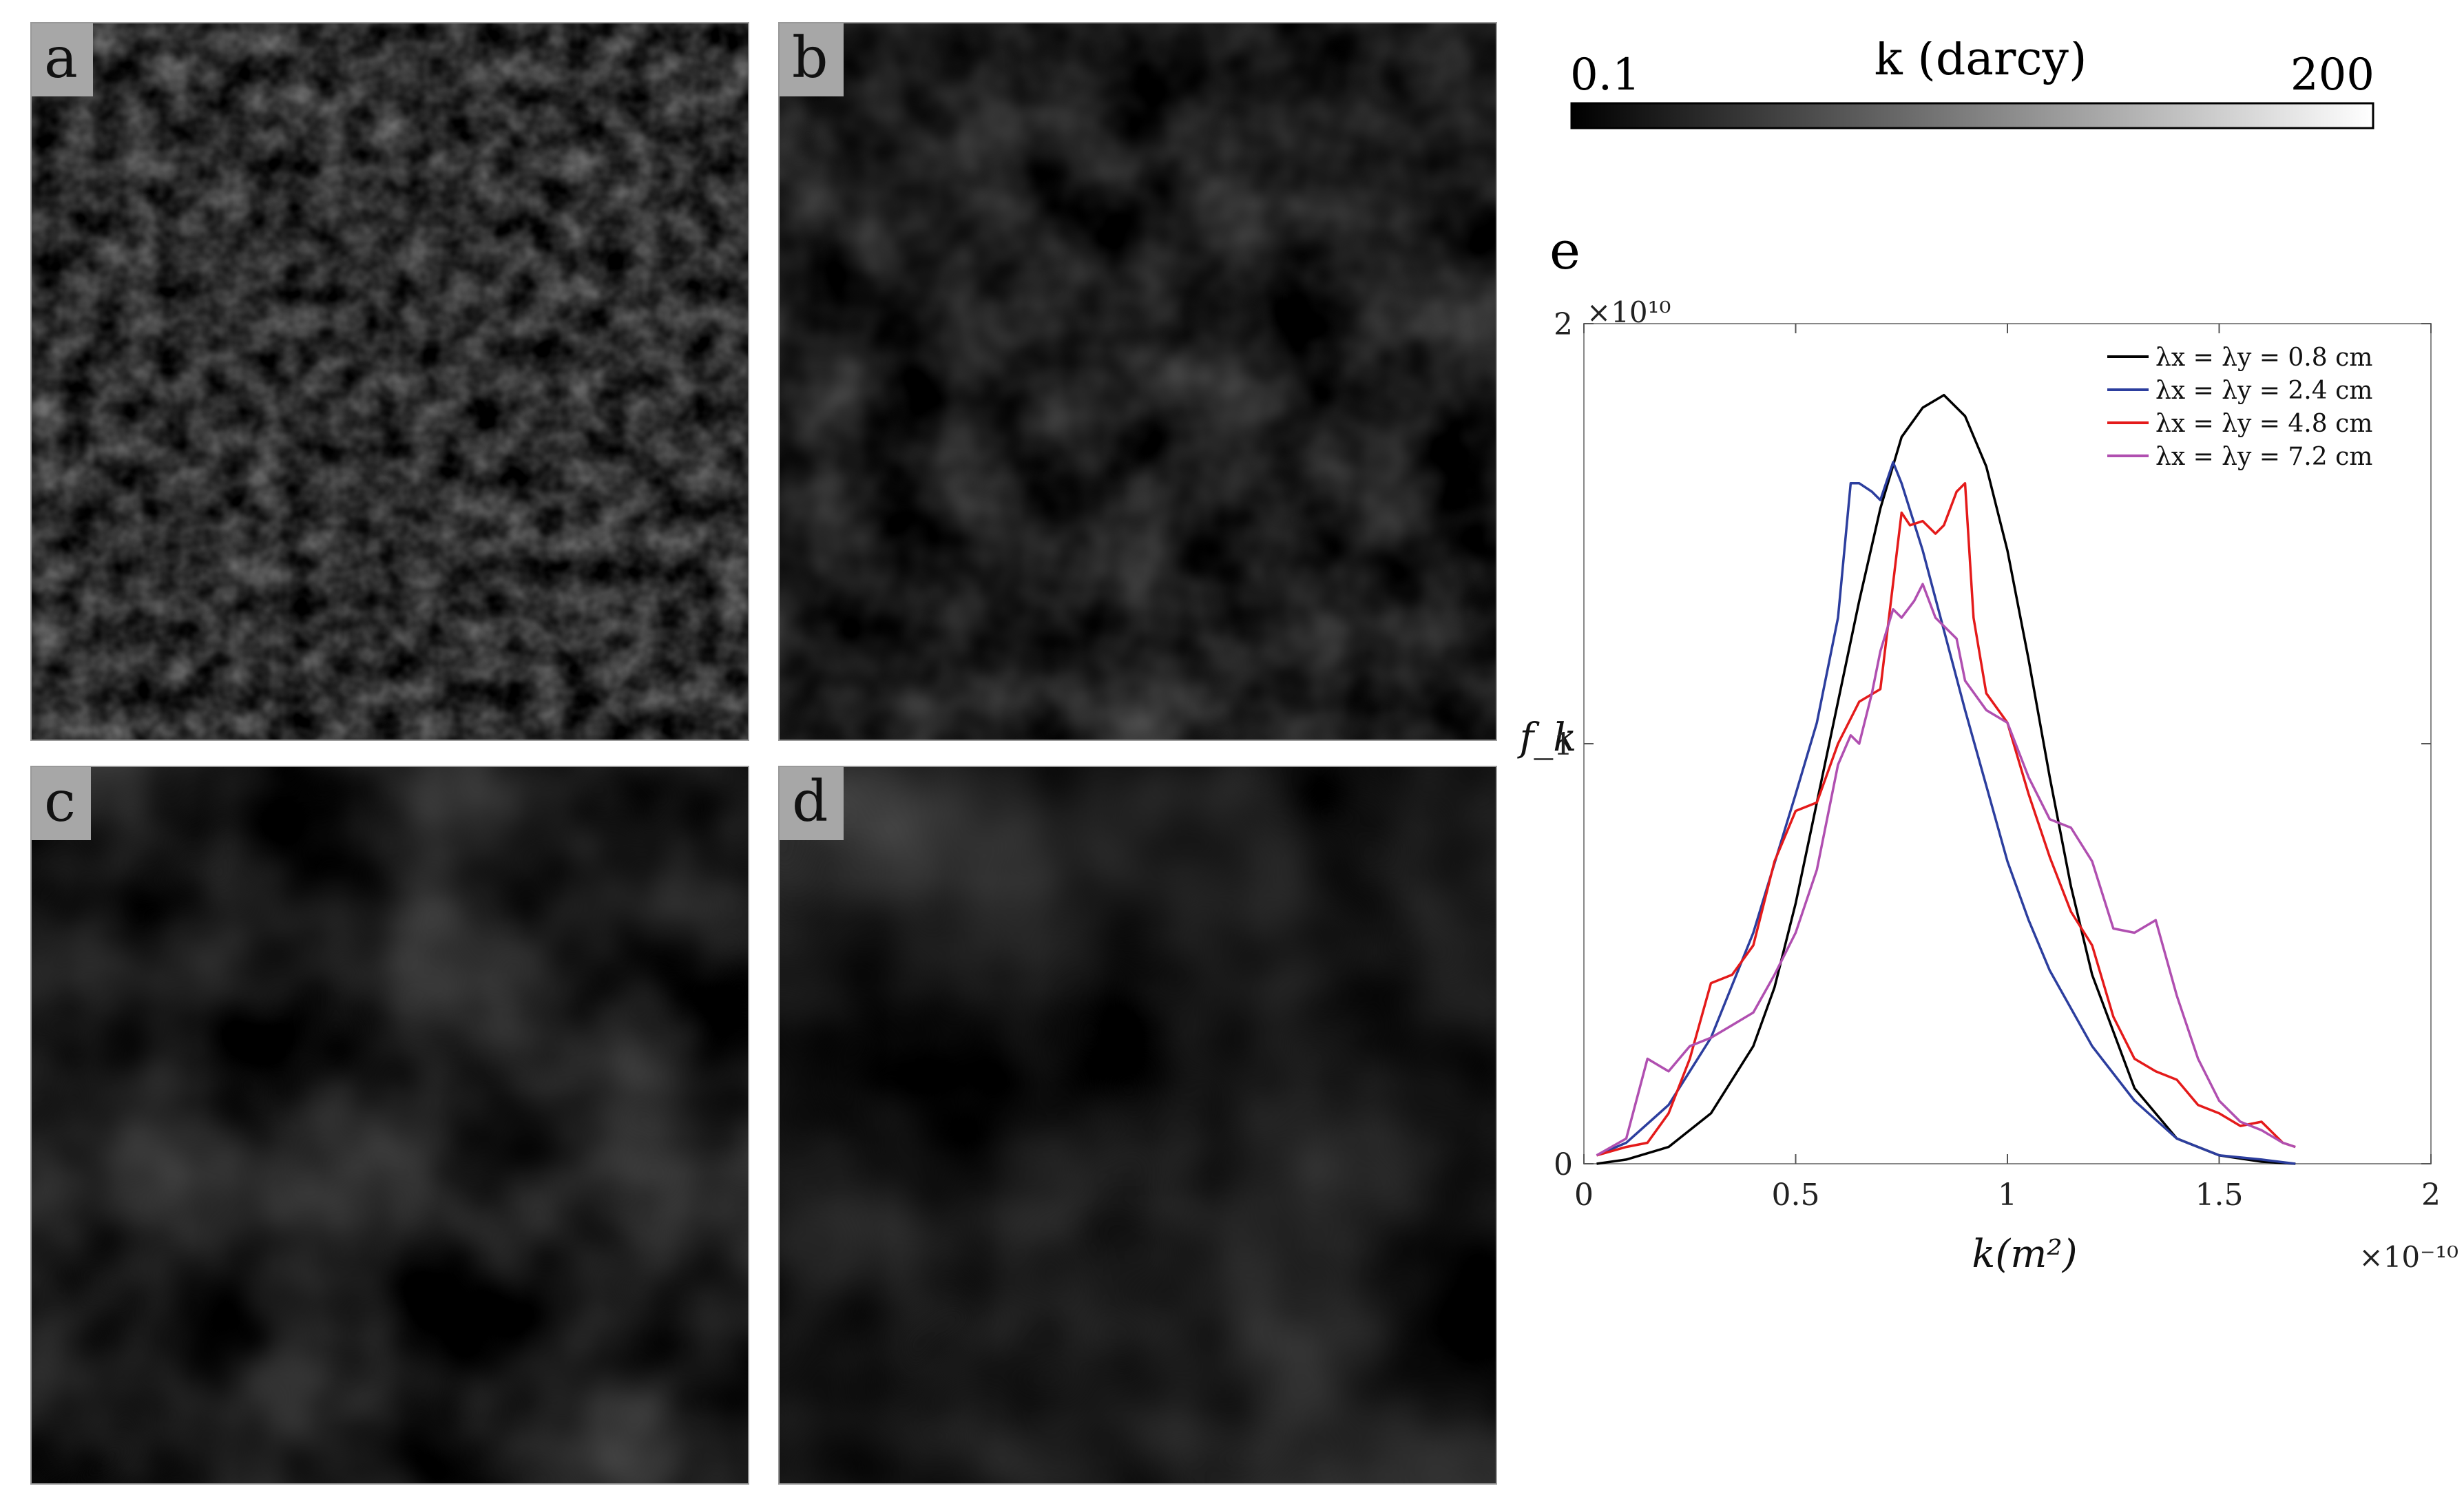  Describe the element at coordinates (1796, 1196) in the screenshot. I see `x-tick-label: 0.5` at that location.